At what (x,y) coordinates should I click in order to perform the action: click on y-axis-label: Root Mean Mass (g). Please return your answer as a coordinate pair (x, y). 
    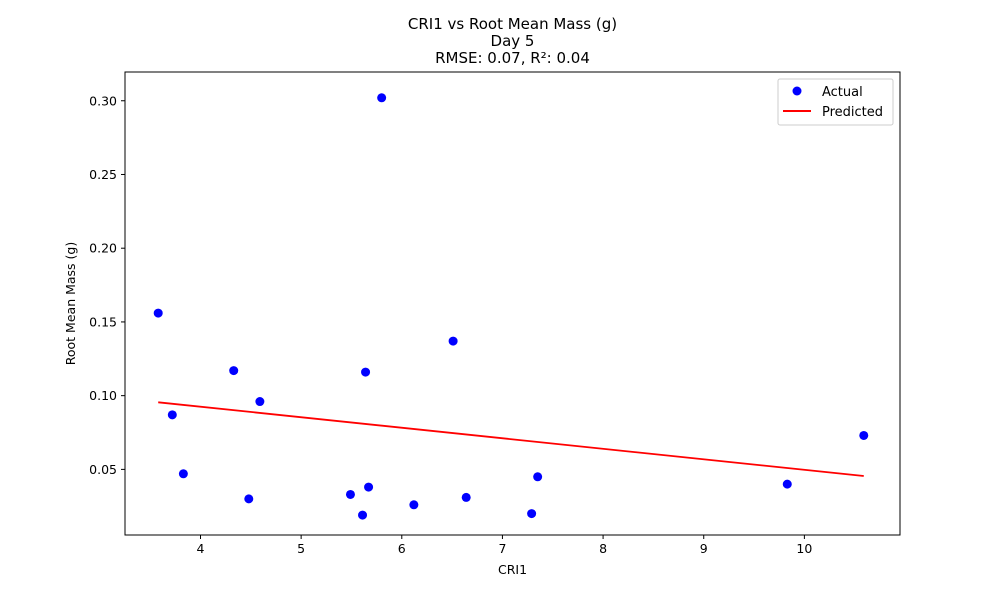
    Looking at the image, I should click on (70, 303).